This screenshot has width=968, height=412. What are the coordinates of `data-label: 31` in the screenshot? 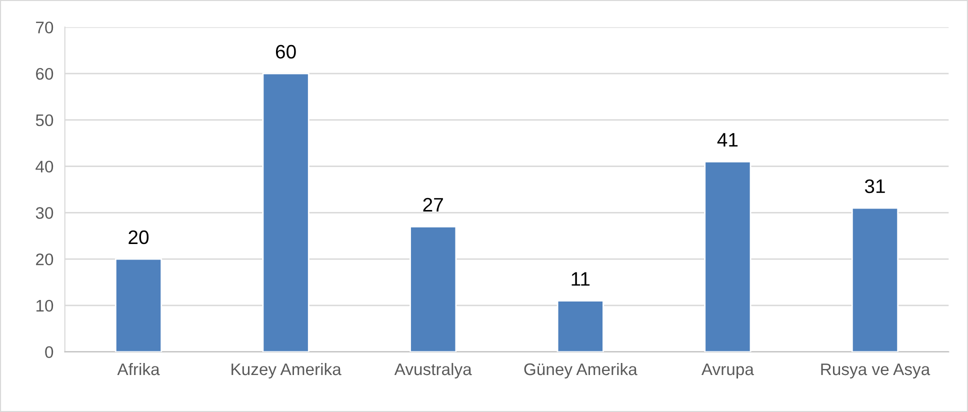 It's located at (874, 186).